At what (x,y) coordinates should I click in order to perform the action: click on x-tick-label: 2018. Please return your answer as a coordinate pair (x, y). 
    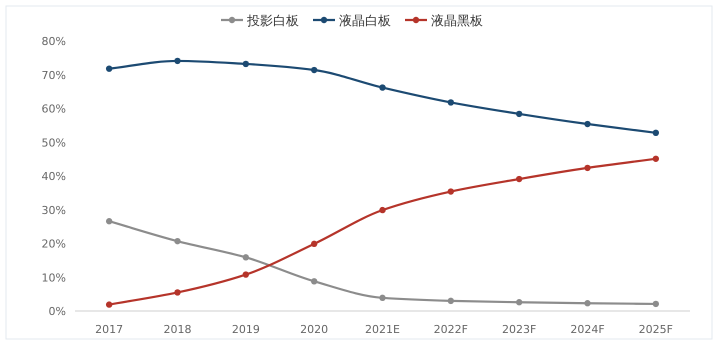
    Looking at the image, I should click on (178, 329).